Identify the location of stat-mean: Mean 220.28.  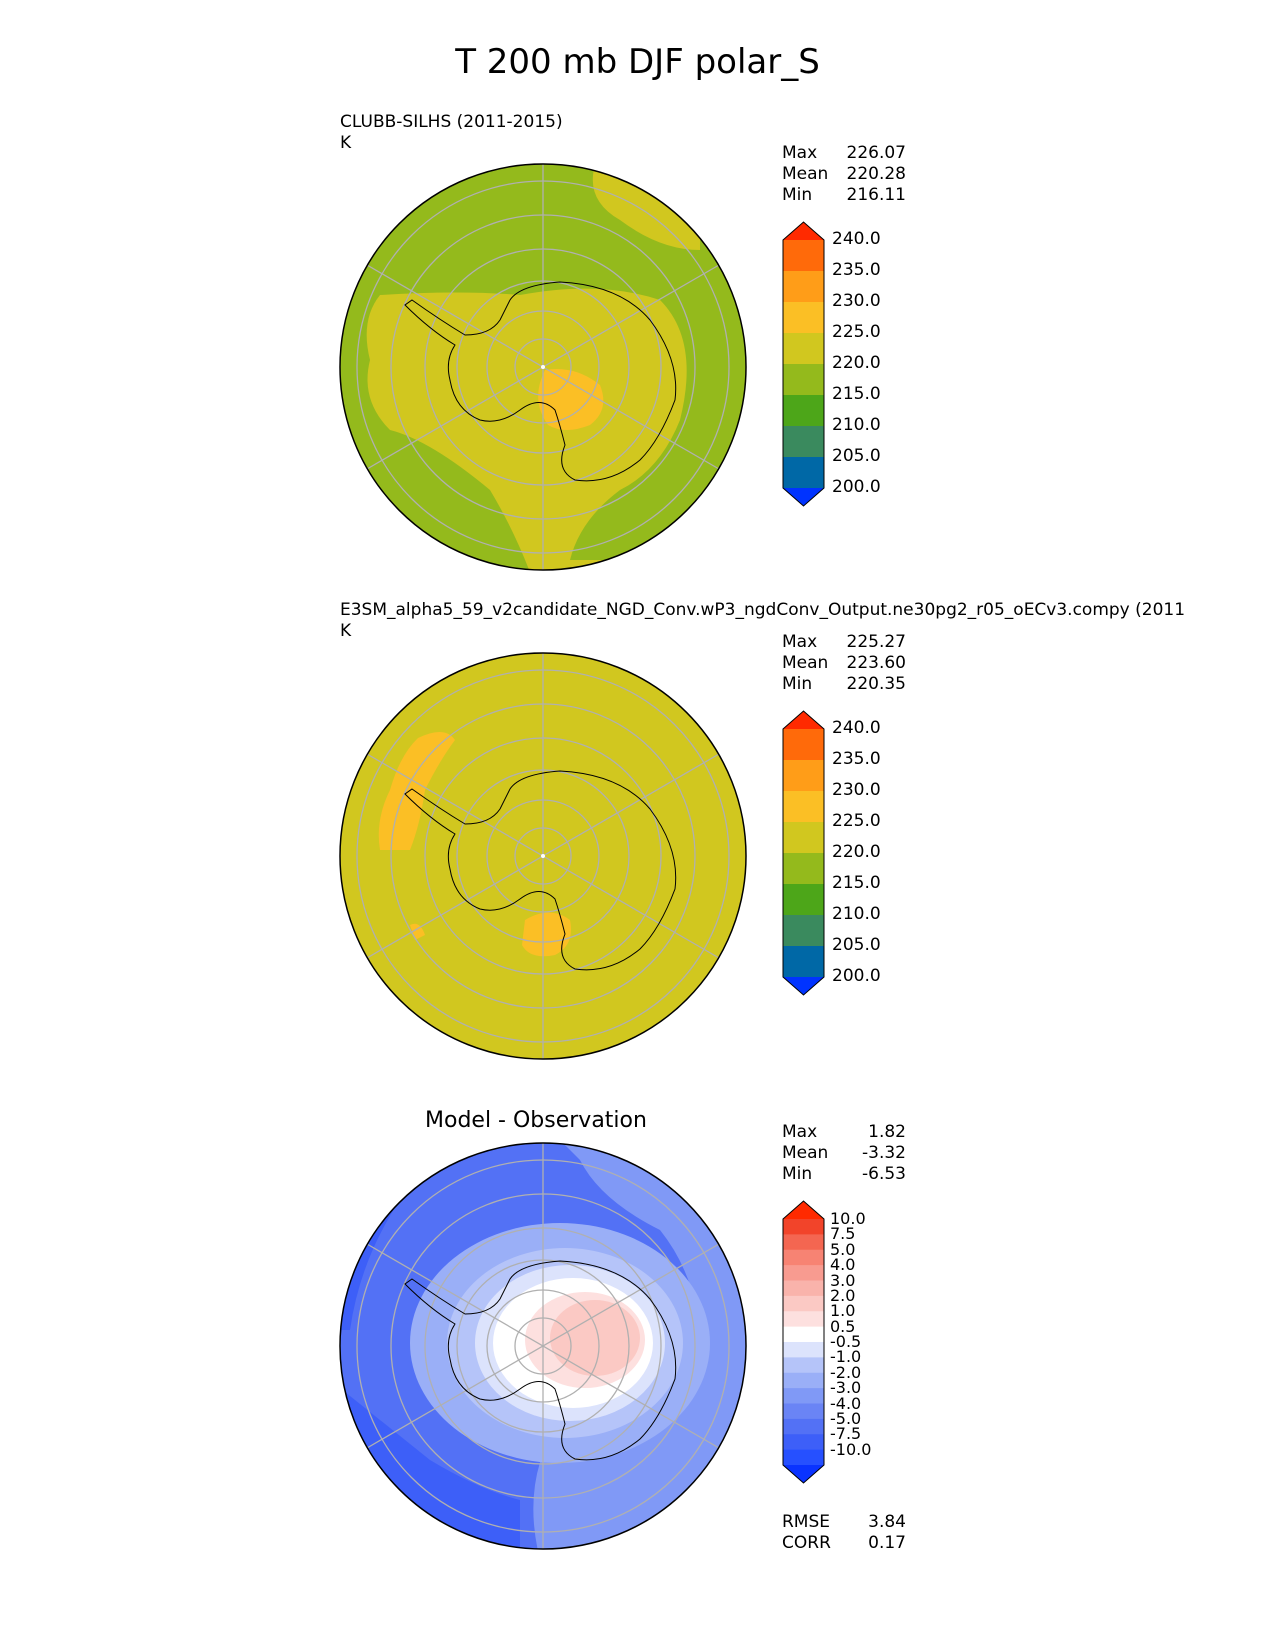
(844, 174).